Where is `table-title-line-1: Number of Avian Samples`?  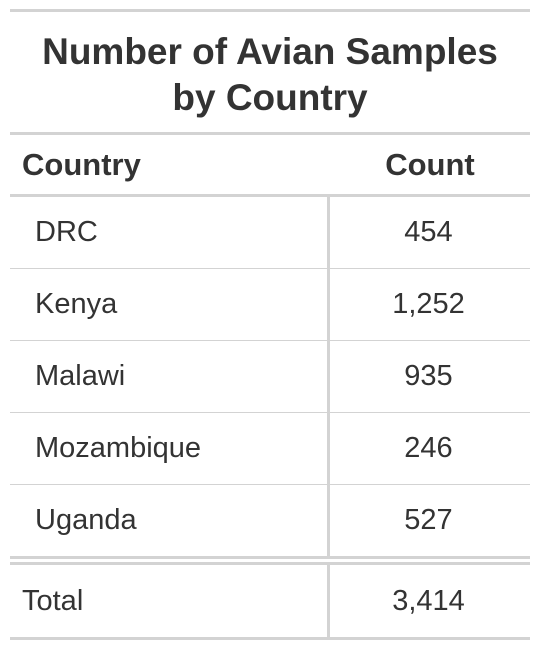 table-title-line-1: Number of Avian Samples is located at coordinates (270, 51).